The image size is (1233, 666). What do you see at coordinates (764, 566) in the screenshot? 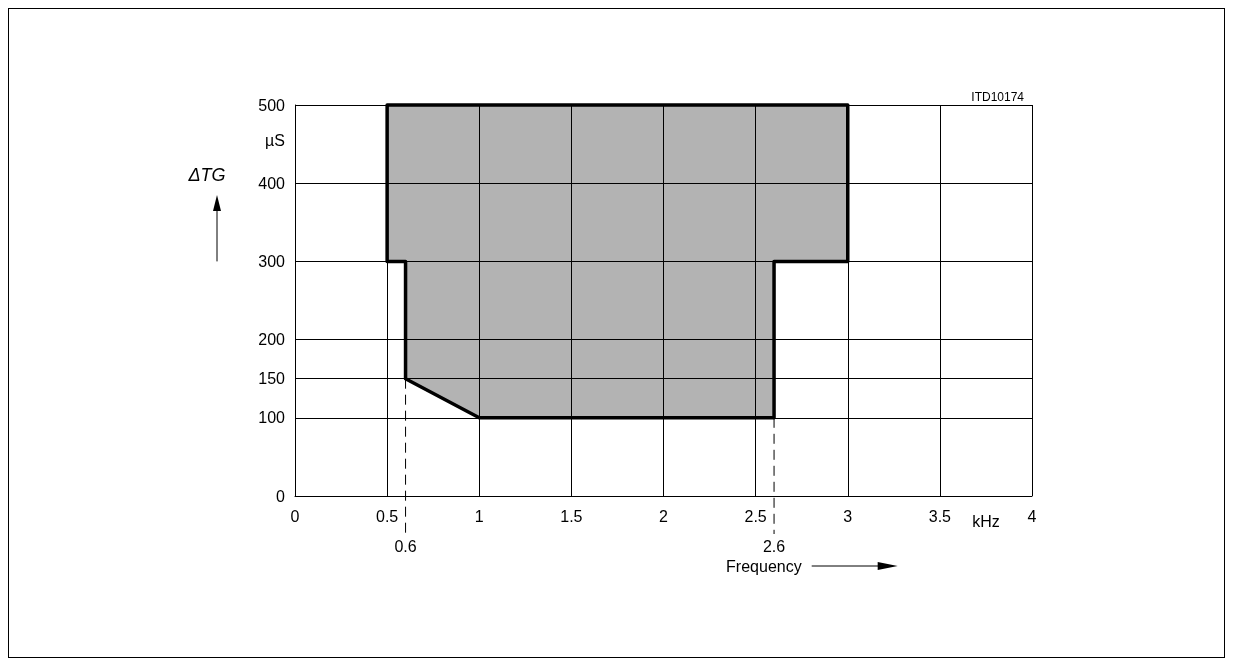
I see `x-axis-title: Frequency` at bounding box center [764, 566].